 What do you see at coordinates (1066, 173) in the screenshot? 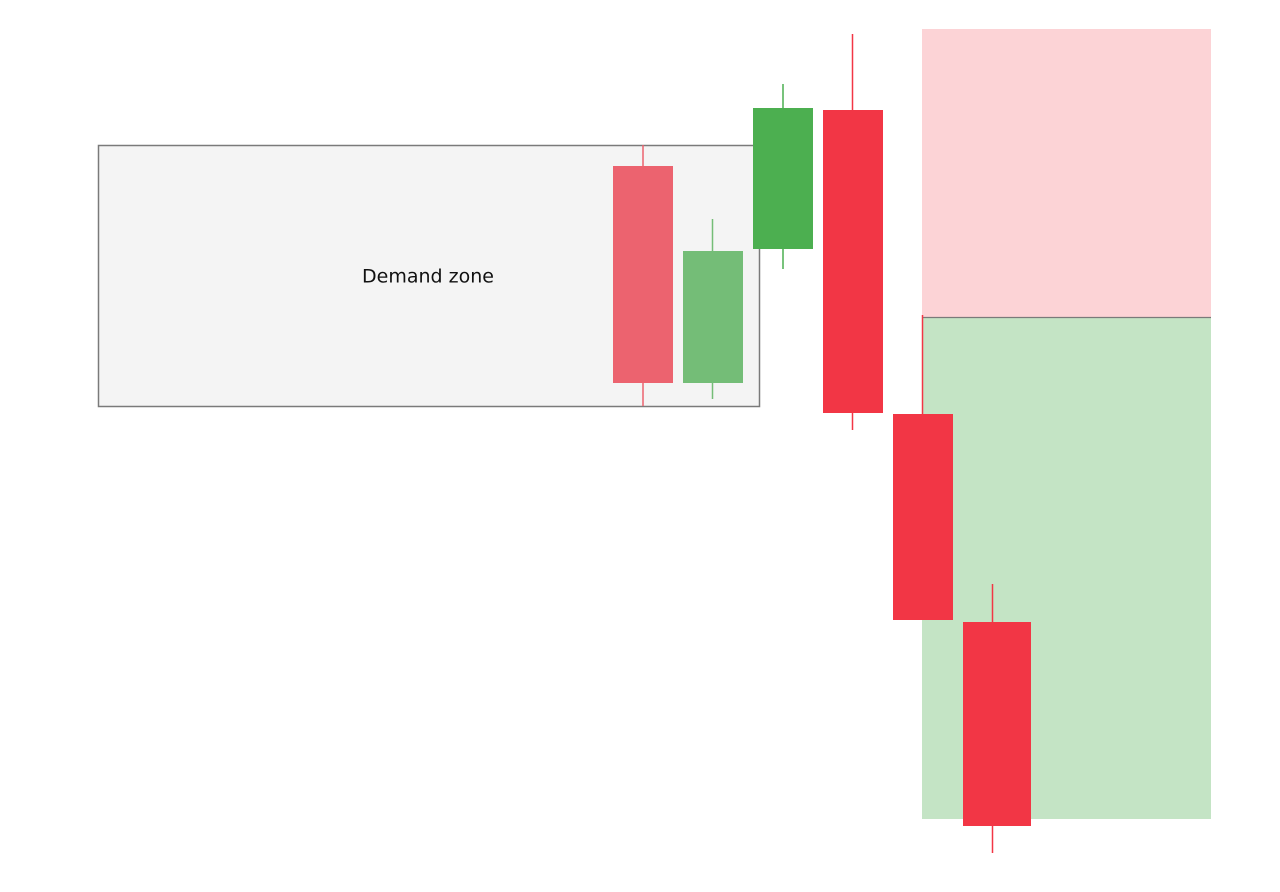
I see `stop-zone` at bounding box center [1066, 173].